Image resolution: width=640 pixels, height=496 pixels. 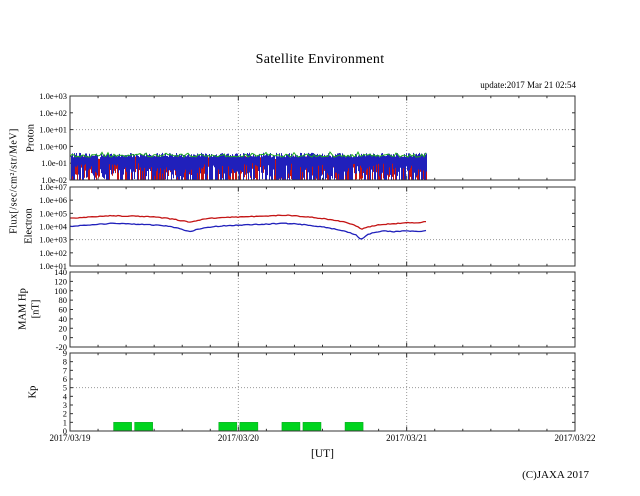 I want to click on y-tick-label: 3, so click(x=65, y=405).